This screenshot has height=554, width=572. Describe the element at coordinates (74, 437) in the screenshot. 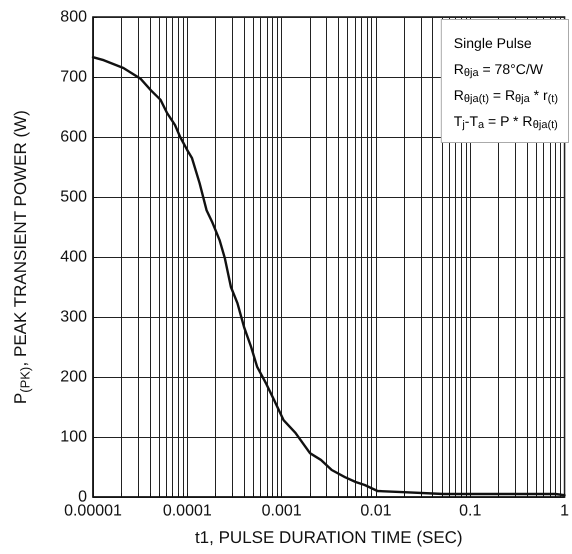

I see `y-tick-label: 100` at that location.